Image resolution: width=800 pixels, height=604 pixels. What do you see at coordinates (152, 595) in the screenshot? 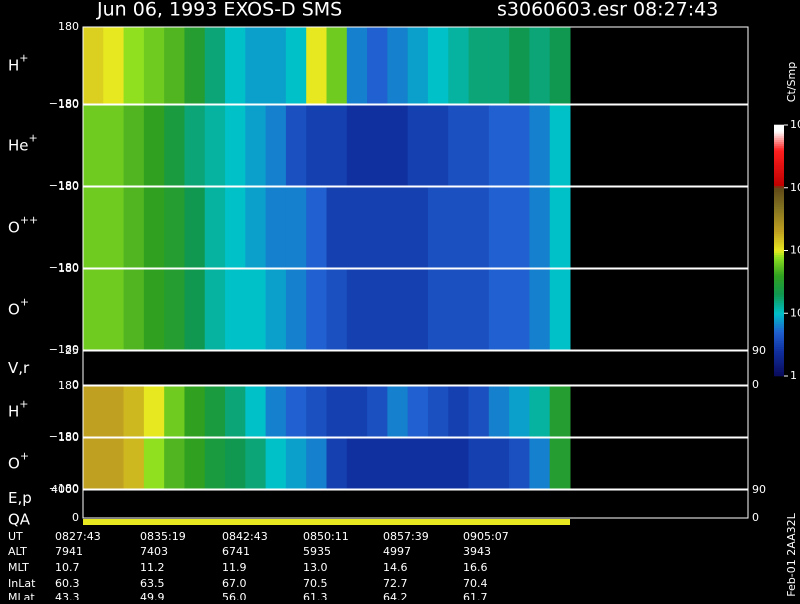
I see `table-cell: 49.9` at bounding box center [152, 595].